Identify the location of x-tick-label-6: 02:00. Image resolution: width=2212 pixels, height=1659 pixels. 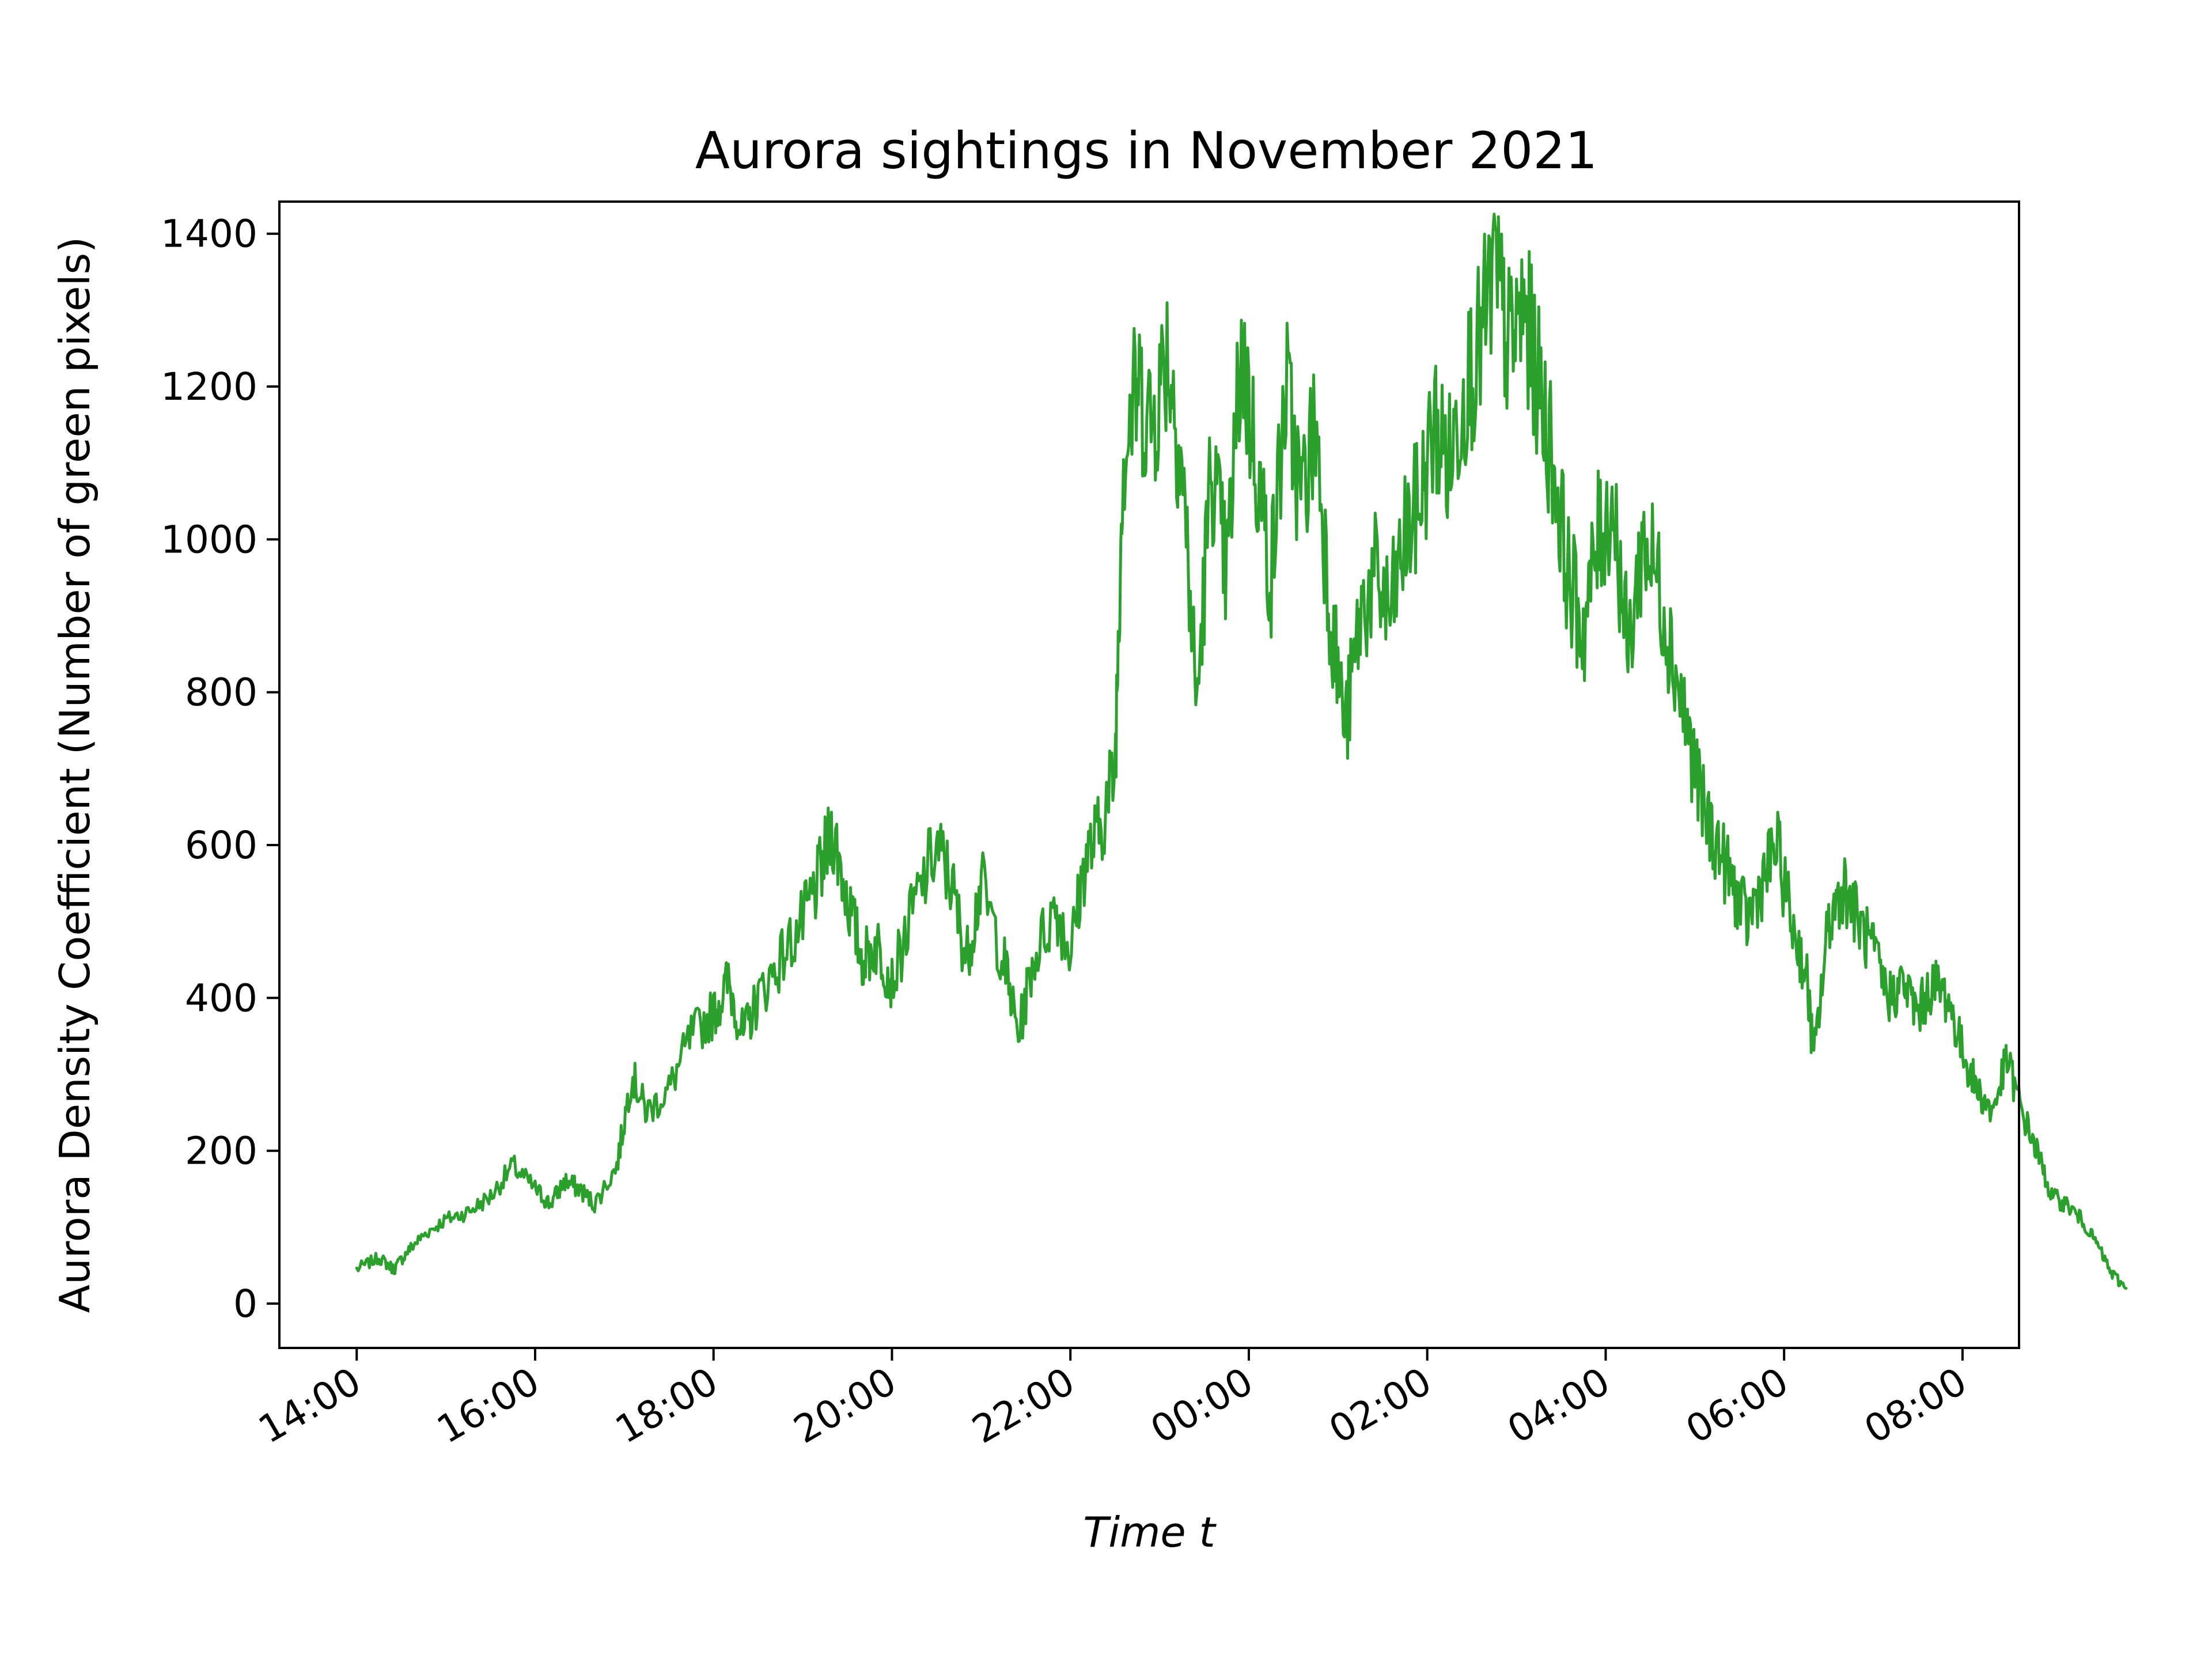
(1379, 1405).